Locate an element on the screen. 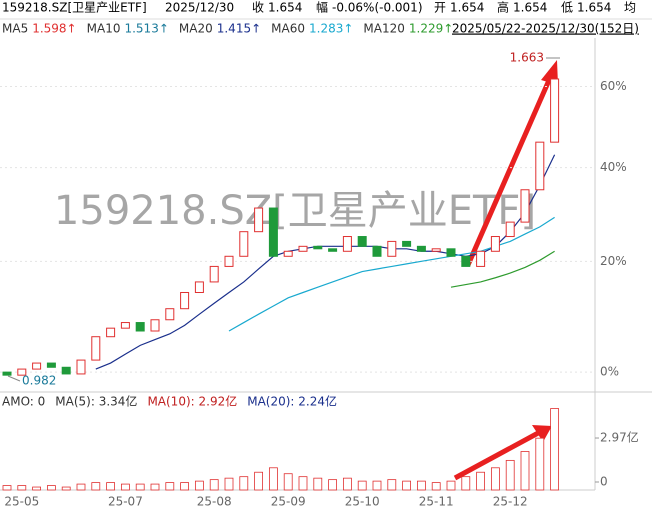 This screenshot has height=515, width=652. volume-legend: AMO: 0 is located at coordinates (23, 402).